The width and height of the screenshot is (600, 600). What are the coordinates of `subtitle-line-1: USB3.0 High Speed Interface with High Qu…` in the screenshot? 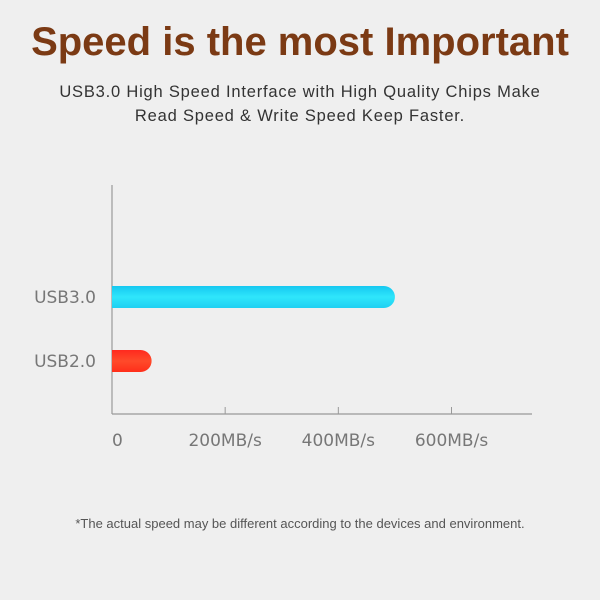 It's located at (300, 92).